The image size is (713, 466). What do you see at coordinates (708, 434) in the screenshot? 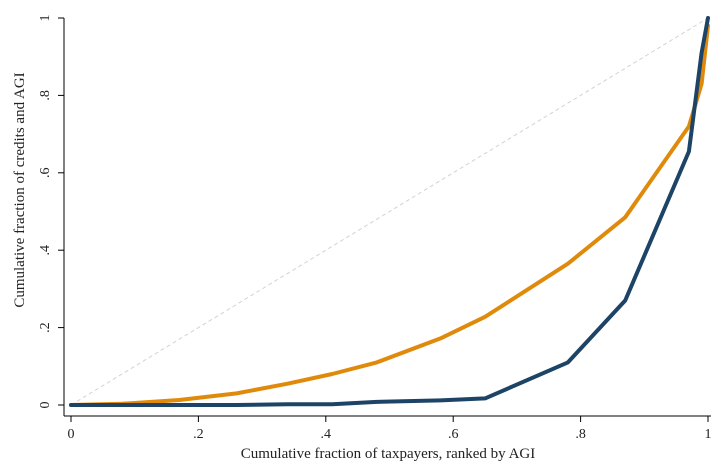
I see `x-tick-label: 1` at bounding box center [708, 434].